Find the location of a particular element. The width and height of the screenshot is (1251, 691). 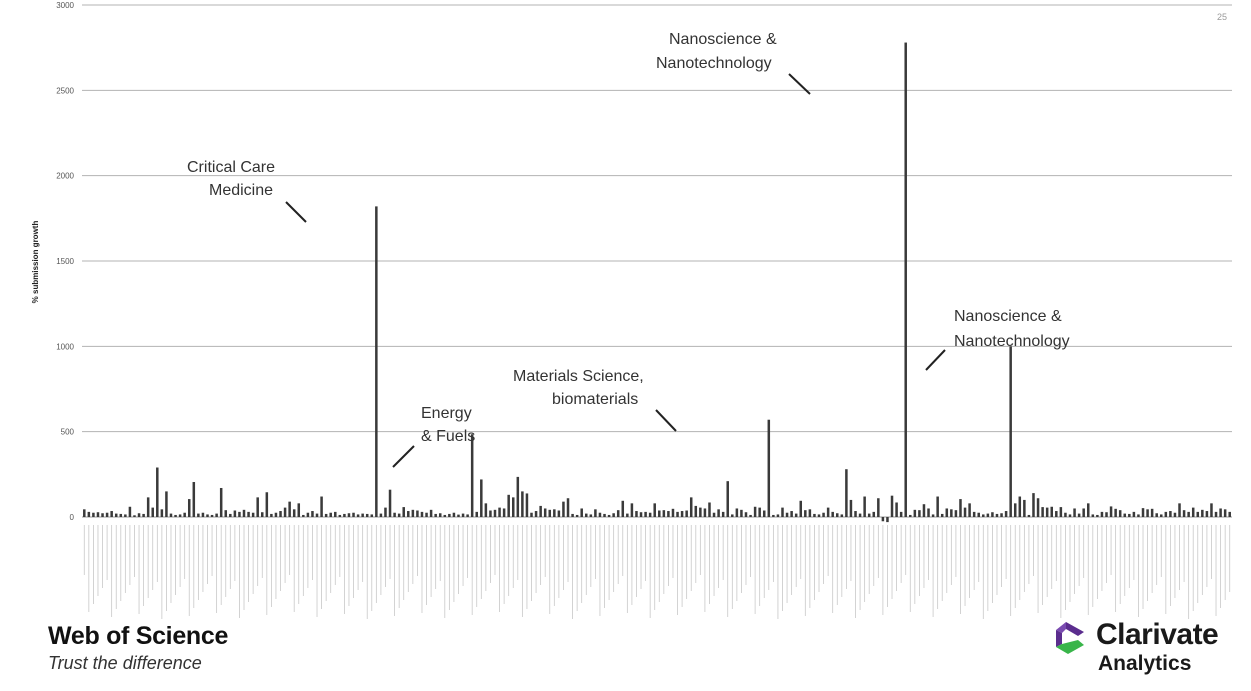

y-tick-label: 2000 is located at coordinates (65, 176).